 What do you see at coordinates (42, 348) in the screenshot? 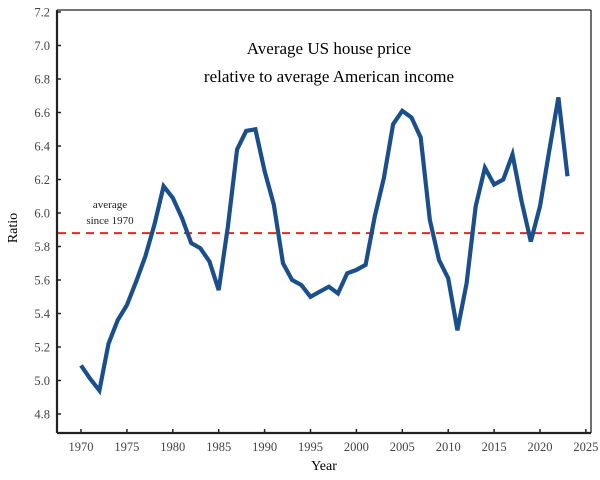
I see `y-tick-label: 5.2` at bounding box center [42, 348].